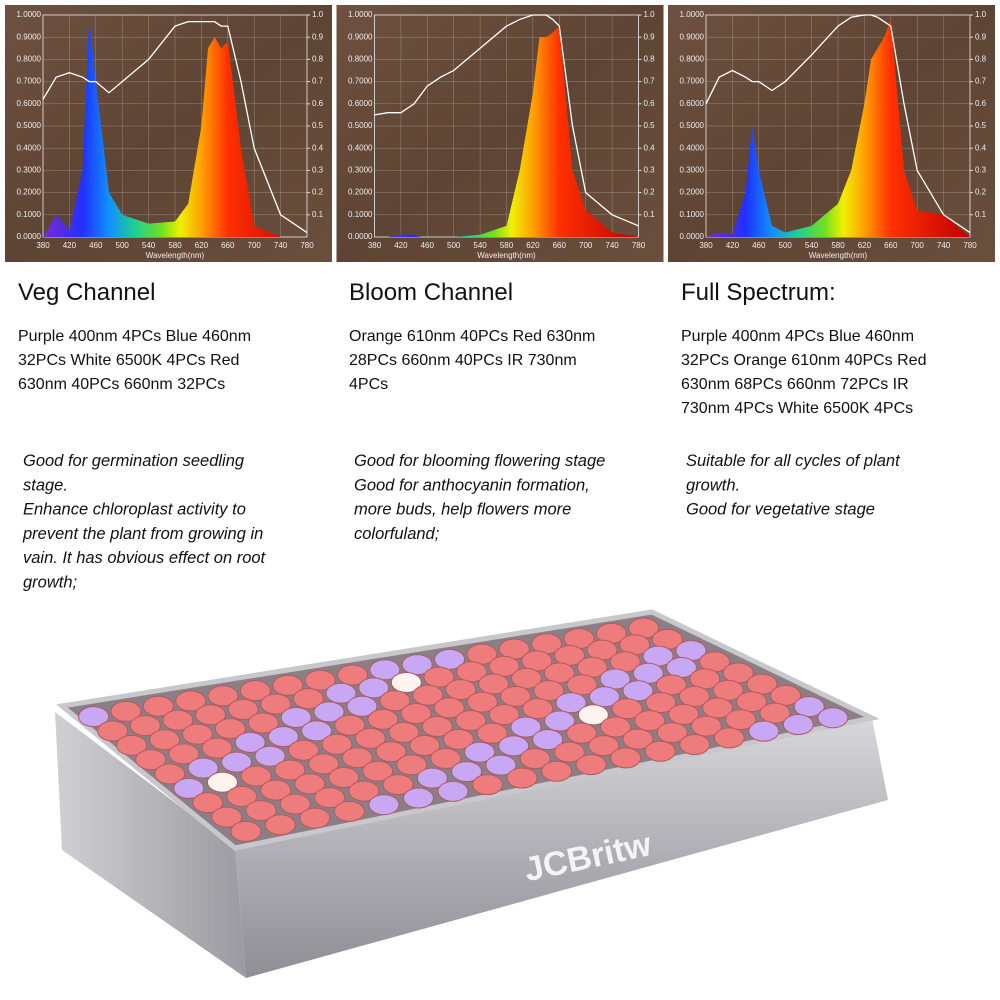  I want to click on y2-tick-label: 0.7, so click(318, 81).